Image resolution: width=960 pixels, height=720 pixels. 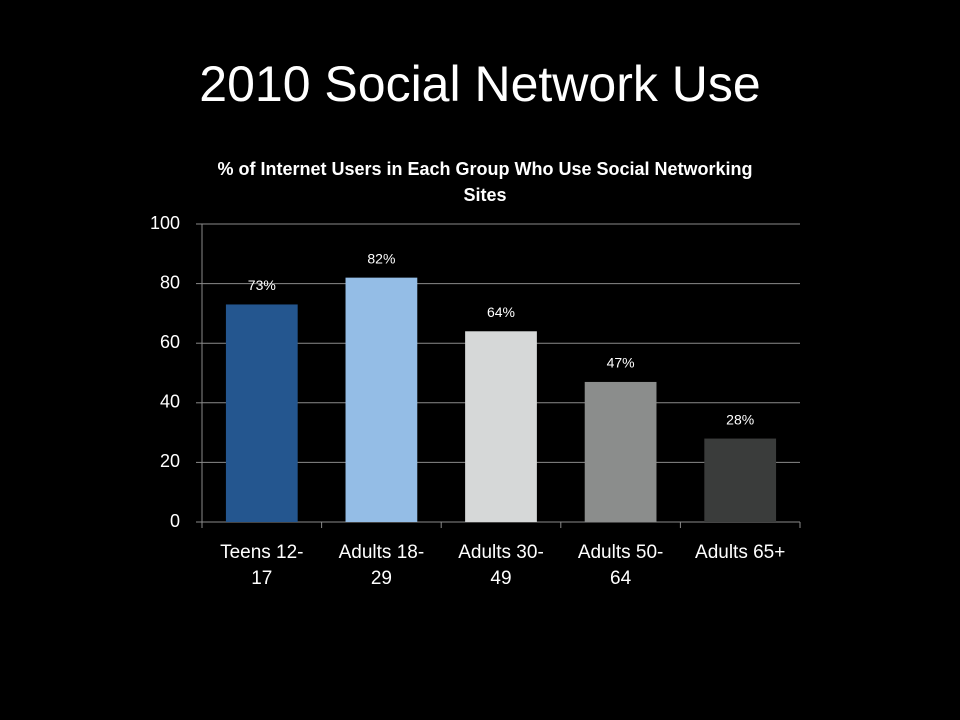 What do you see at coordinates (175, 521) in the screenshot?
I see `y-tick-label: 0` at bounding box center [175, 521].